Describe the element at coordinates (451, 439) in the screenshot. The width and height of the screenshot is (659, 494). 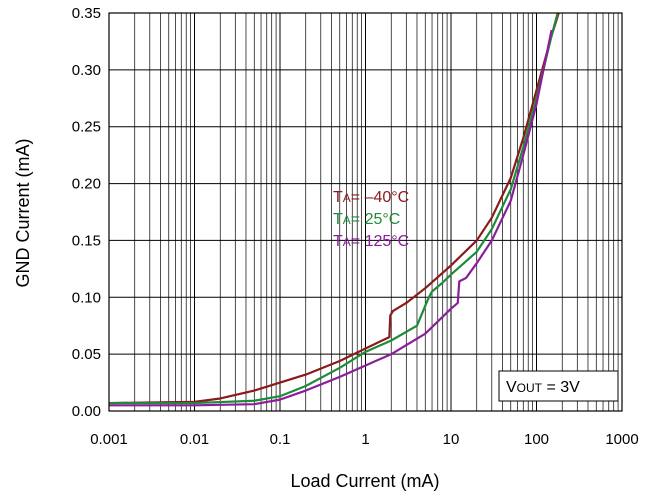
I see `x-tick-label: 10` at that location.